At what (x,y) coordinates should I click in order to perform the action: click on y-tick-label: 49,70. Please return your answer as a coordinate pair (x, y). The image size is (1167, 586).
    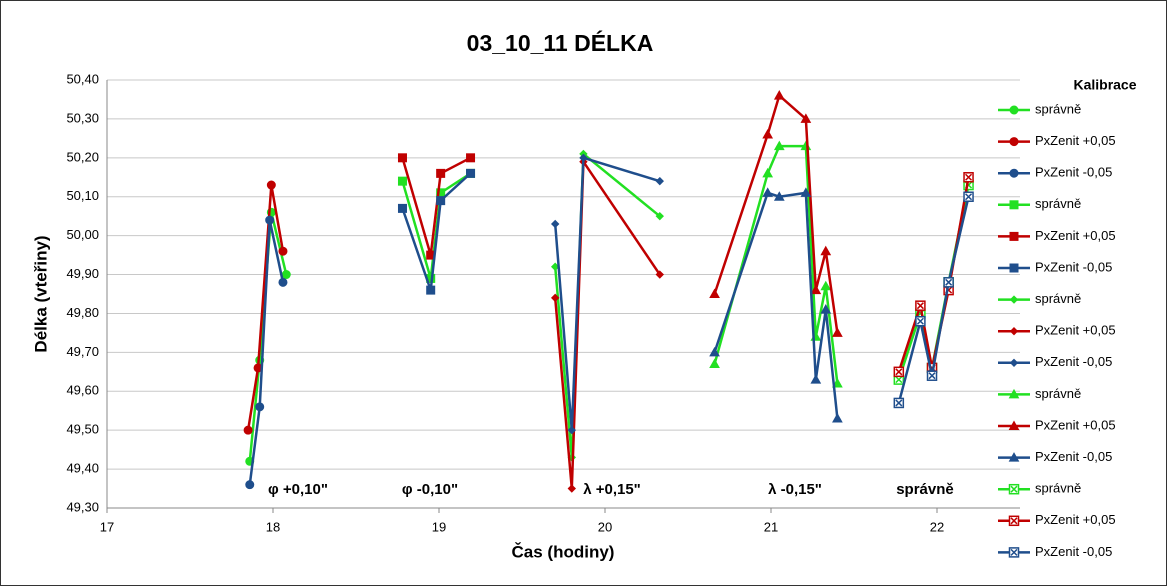
    Looking at the image, I should click on (82, 351).